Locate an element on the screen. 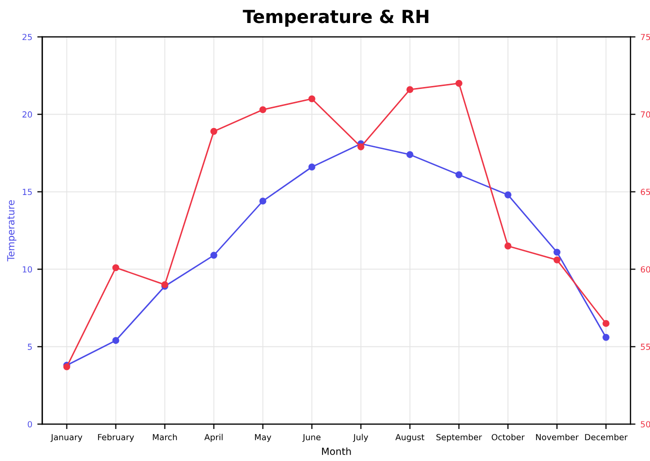 This screenshot has width=650, height=461. x-tick-label: July is located at coordinates (360, 438).